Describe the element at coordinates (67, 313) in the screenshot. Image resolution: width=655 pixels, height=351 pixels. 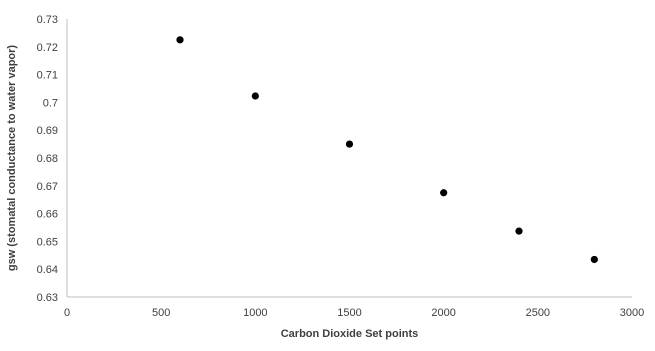
I see `x-tick-label: 0` at that location.